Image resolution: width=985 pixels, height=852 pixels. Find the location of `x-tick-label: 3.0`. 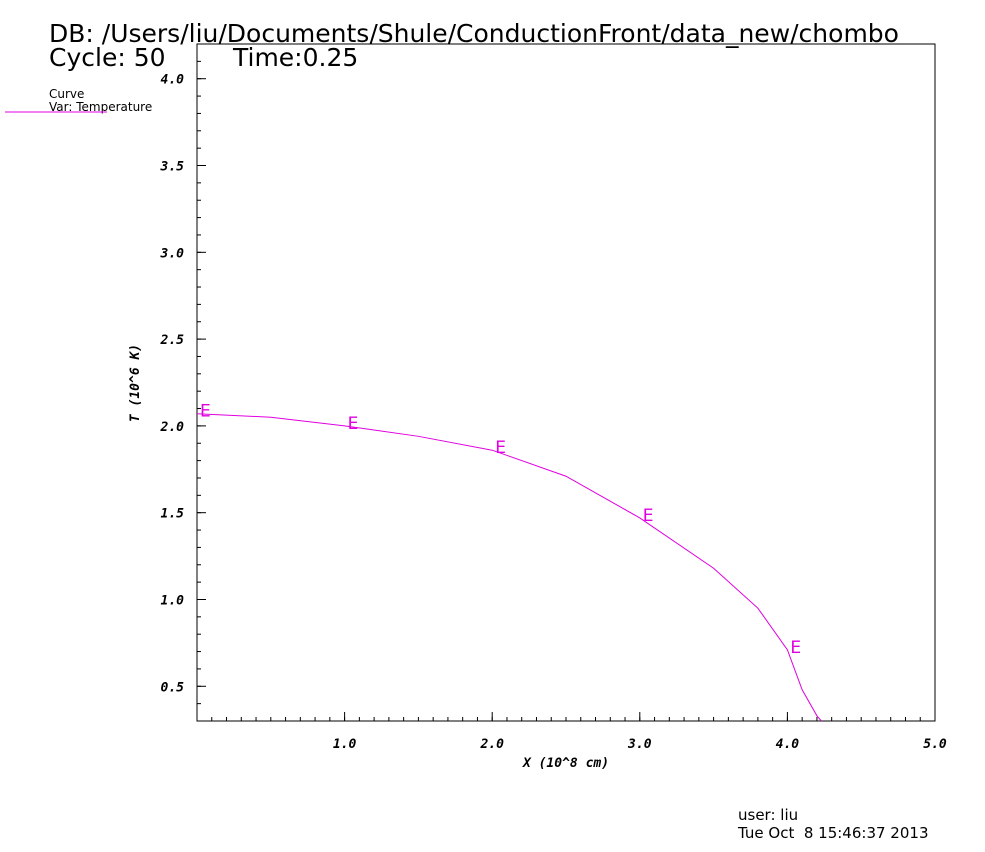

x-tick-label: 3.0 is located at coordinates (639, 744).